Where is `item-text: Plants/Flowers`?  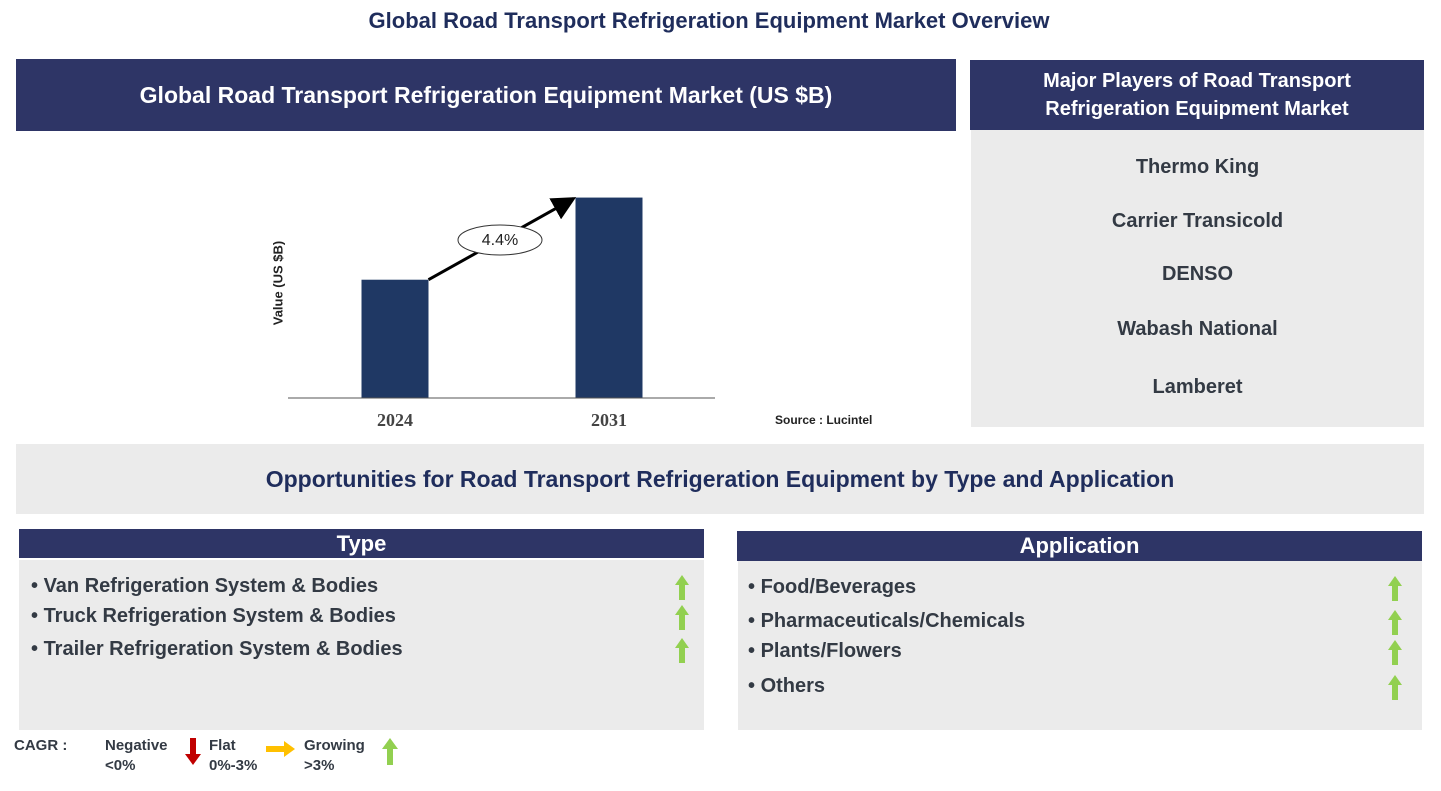
item-text: Plants/Flowers is located at coordinates (831, 651).